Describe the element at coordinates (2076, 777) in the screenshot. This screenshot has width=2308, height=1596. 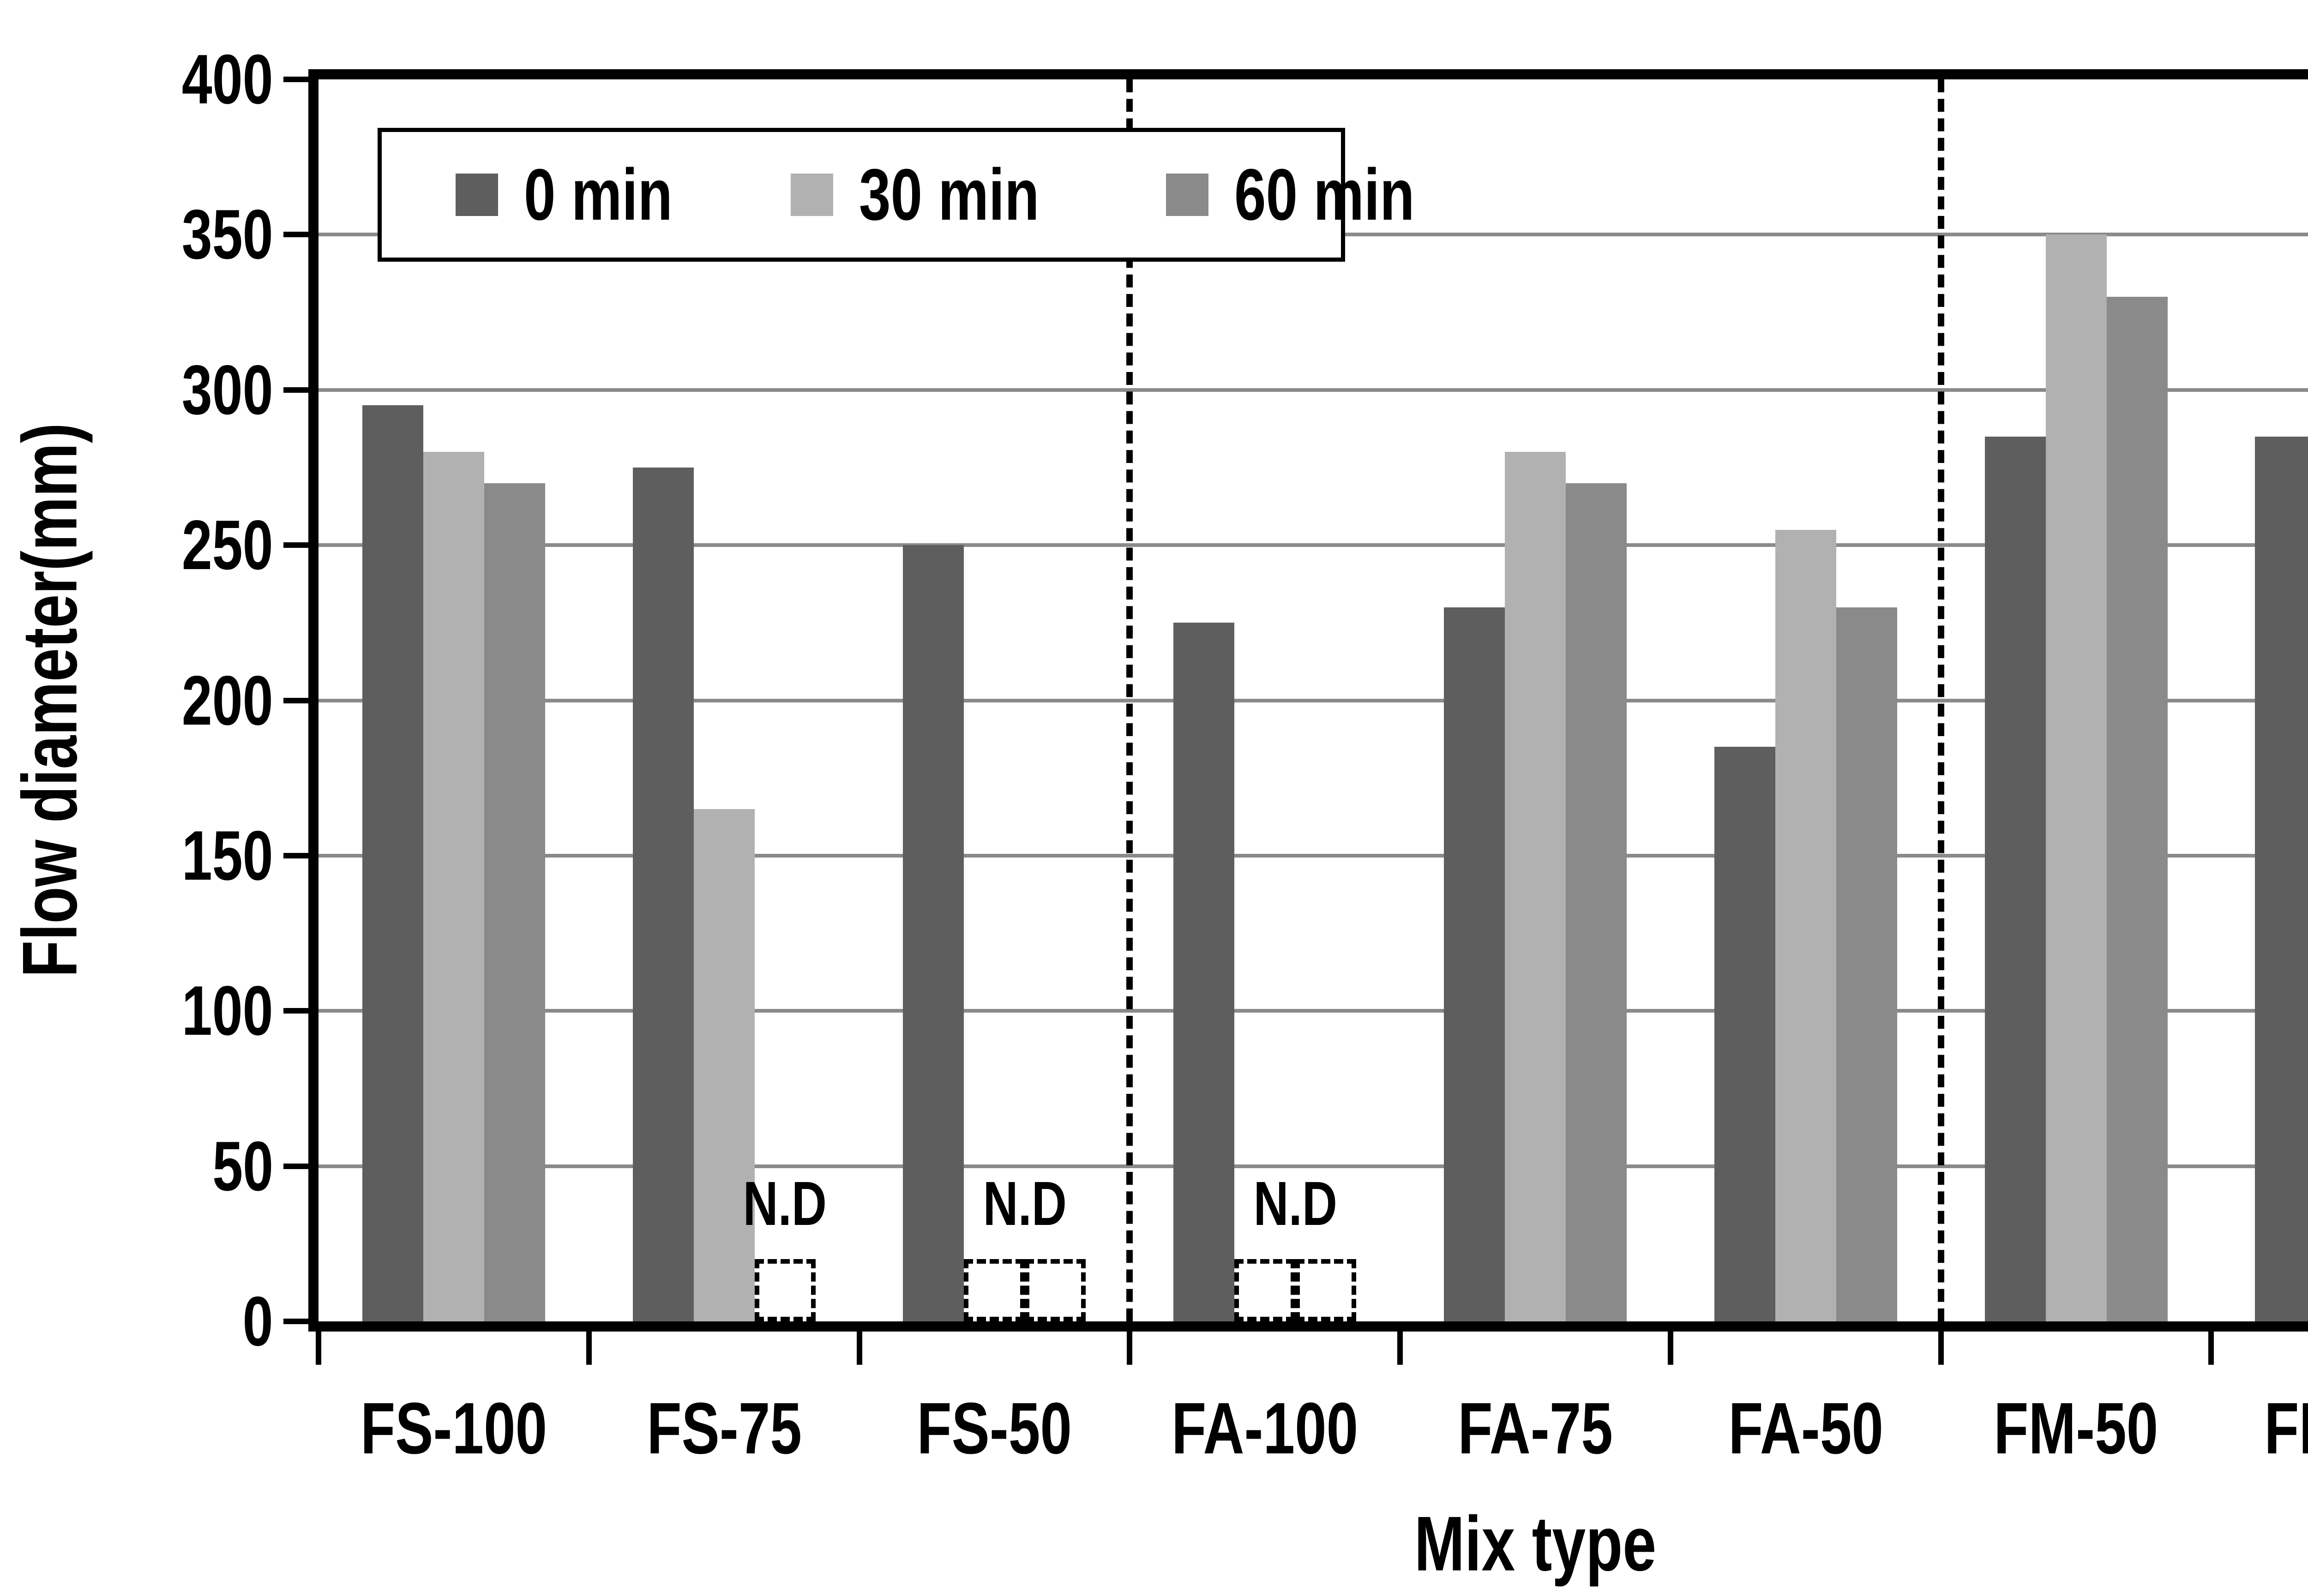
I see `bar-FM-50-30min` at that location.